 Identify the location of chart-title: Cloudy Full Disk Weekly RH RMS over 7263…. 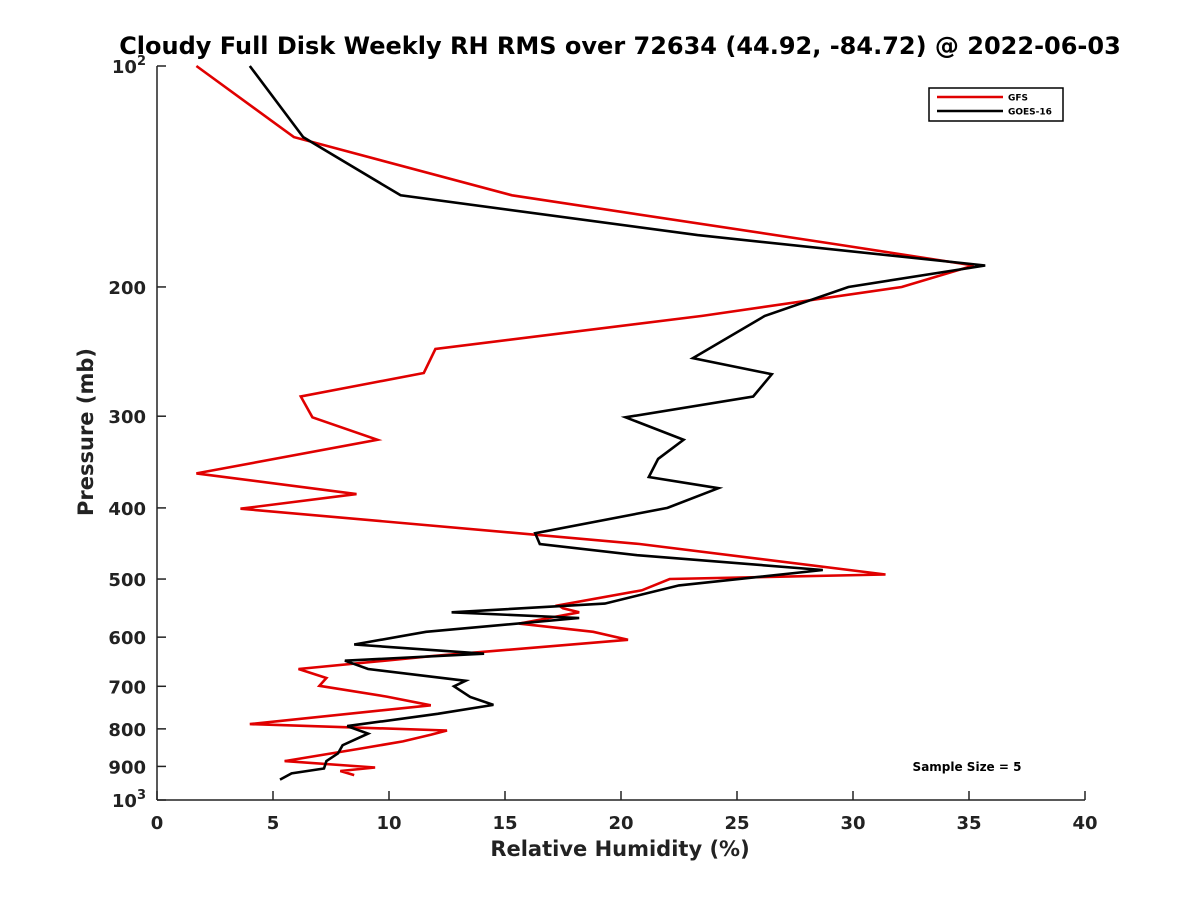
(620, 46).